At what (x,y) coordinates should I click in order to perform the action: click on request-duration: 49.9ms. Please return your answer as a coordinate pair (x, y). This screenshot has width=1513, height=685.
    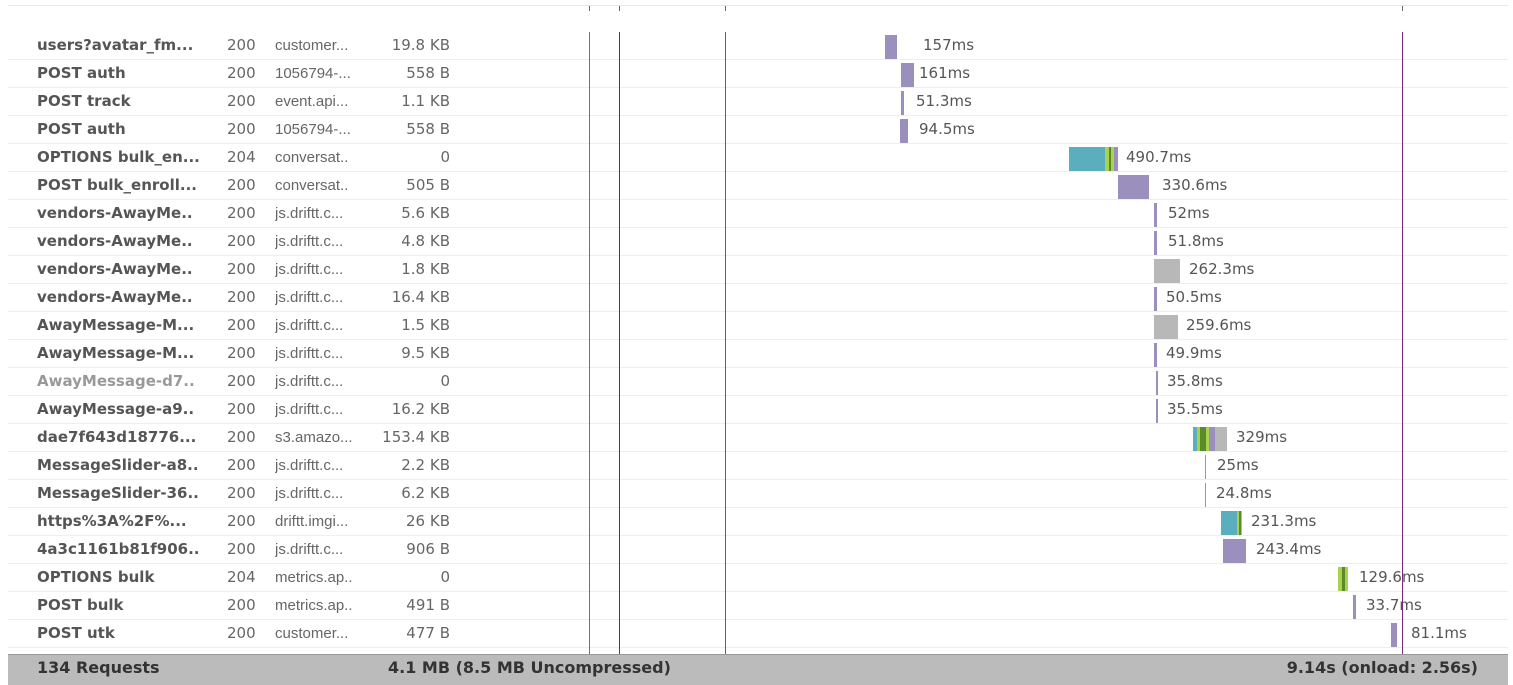
    Looking at the image, I should click on (1194, 353).